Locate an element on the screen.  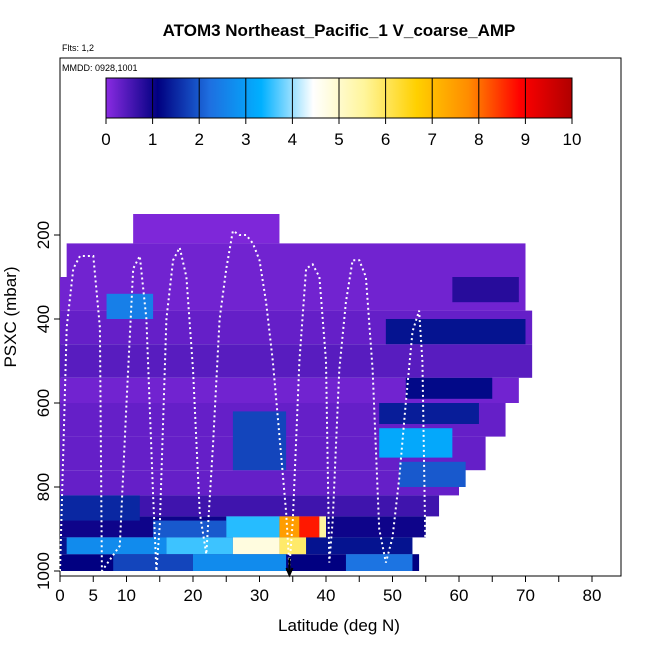
surface-marker-arrow is located at coordinates (289, 568).